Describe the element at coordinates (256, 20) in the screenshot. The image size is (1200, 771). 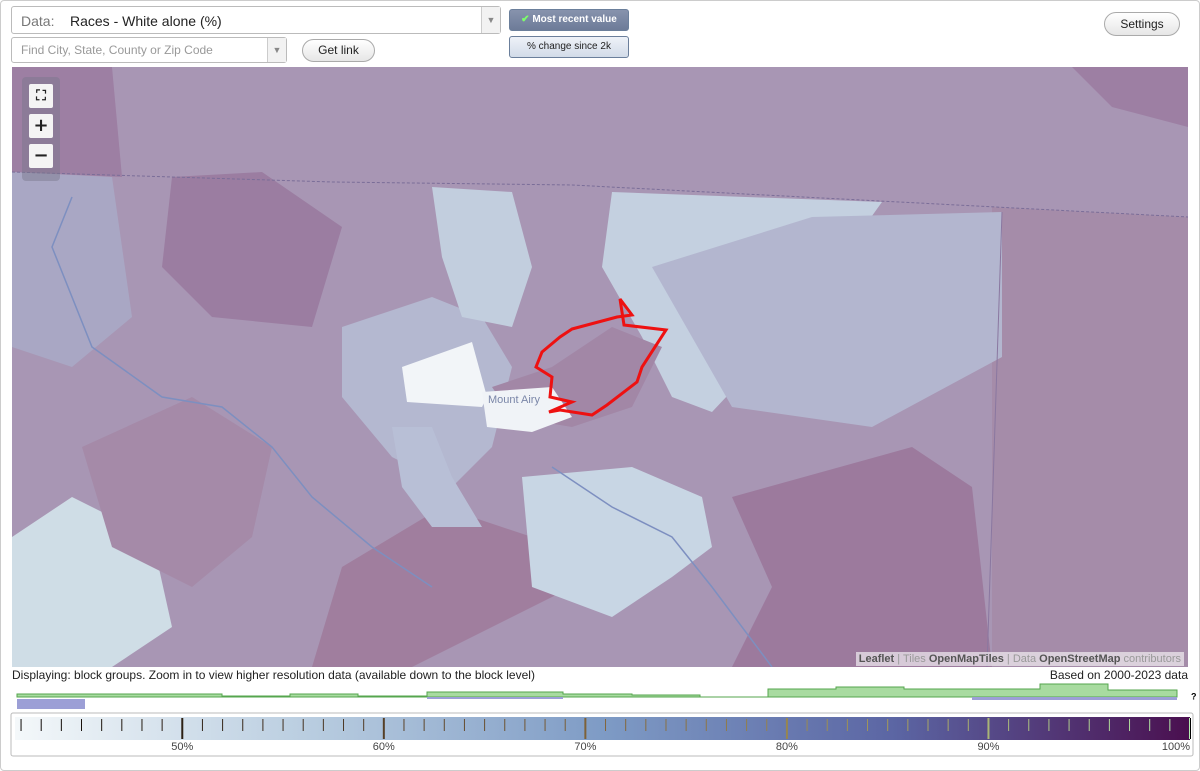
I see `data-selector: Data: Races - White alone (%) ▼` at that location.